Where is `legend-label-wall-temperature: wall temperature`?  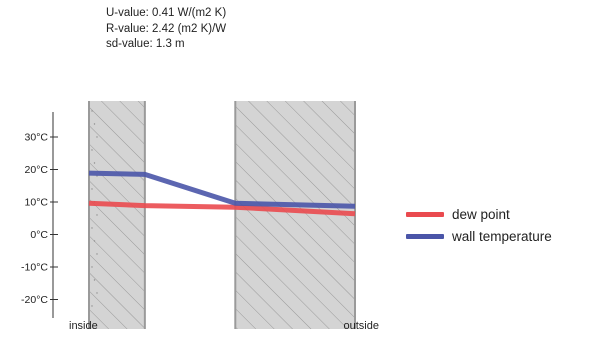 legend-label-wall-temperature: wall temperature is located at coordinates (502, 236).